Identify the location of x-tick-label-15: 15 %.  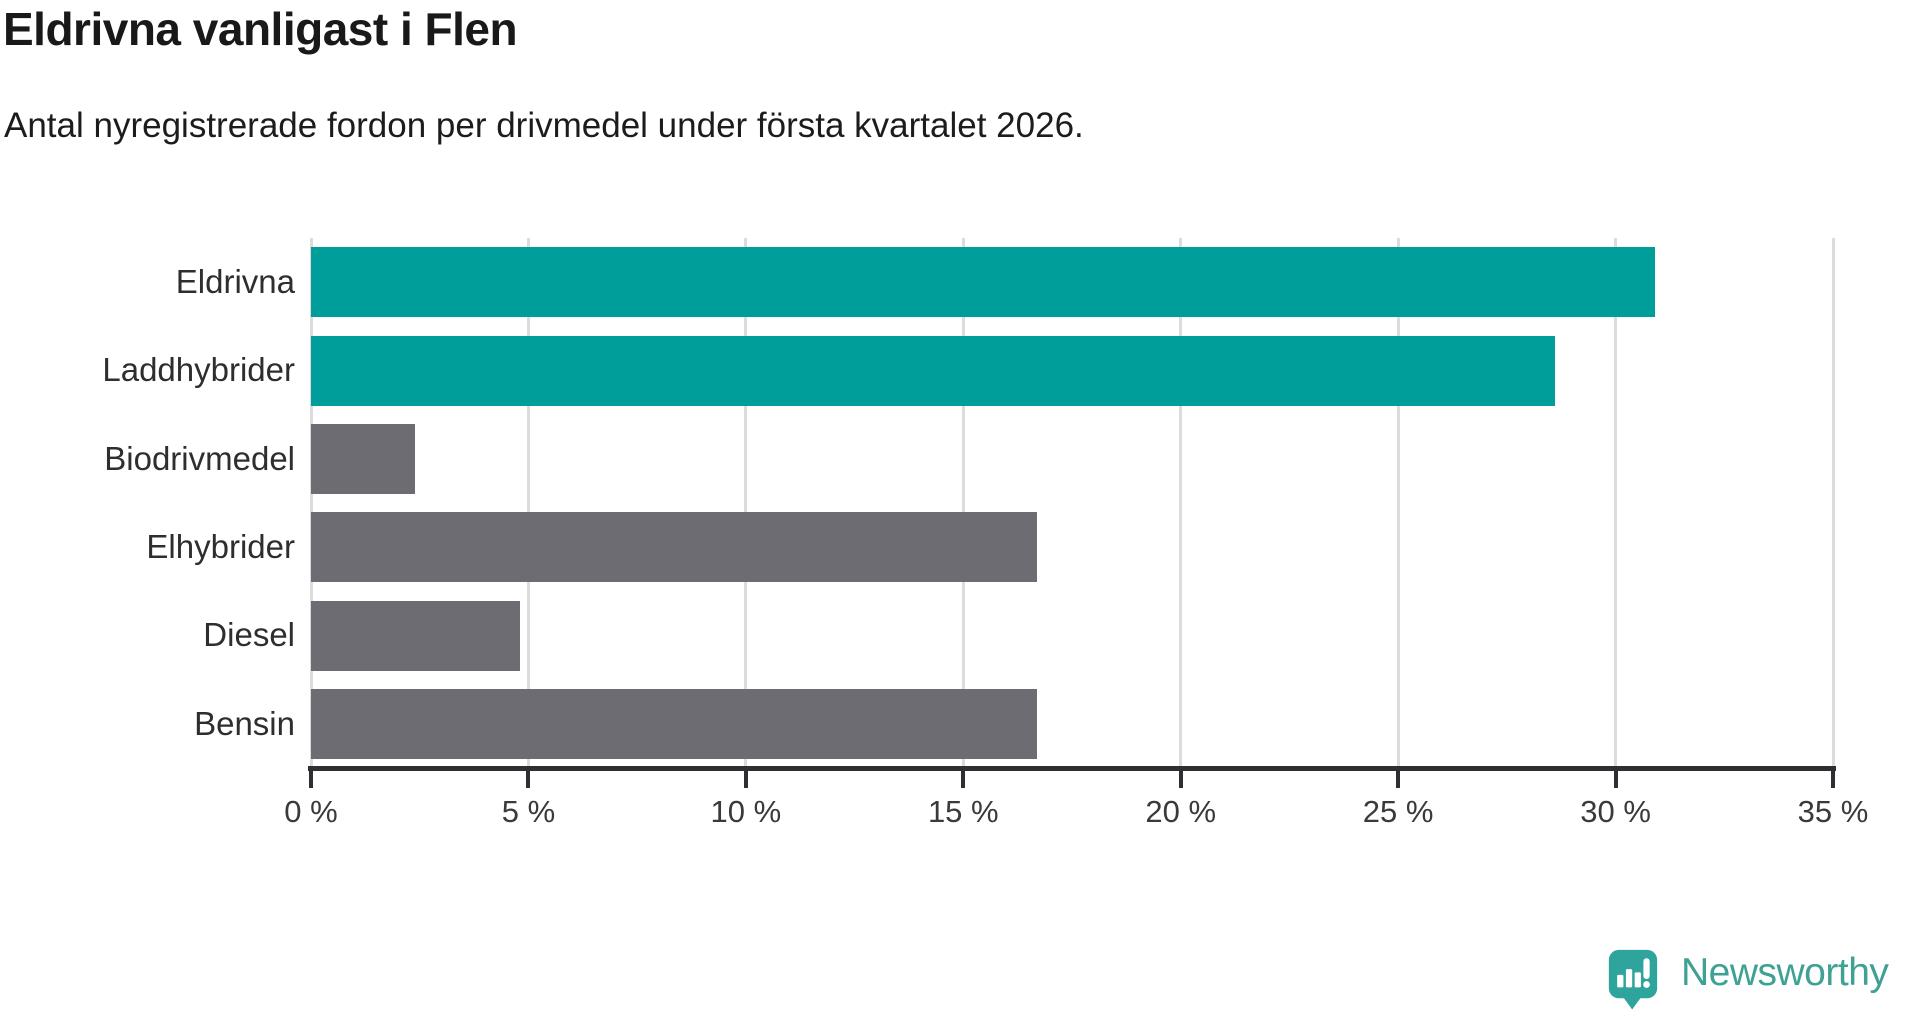
(963, 811).